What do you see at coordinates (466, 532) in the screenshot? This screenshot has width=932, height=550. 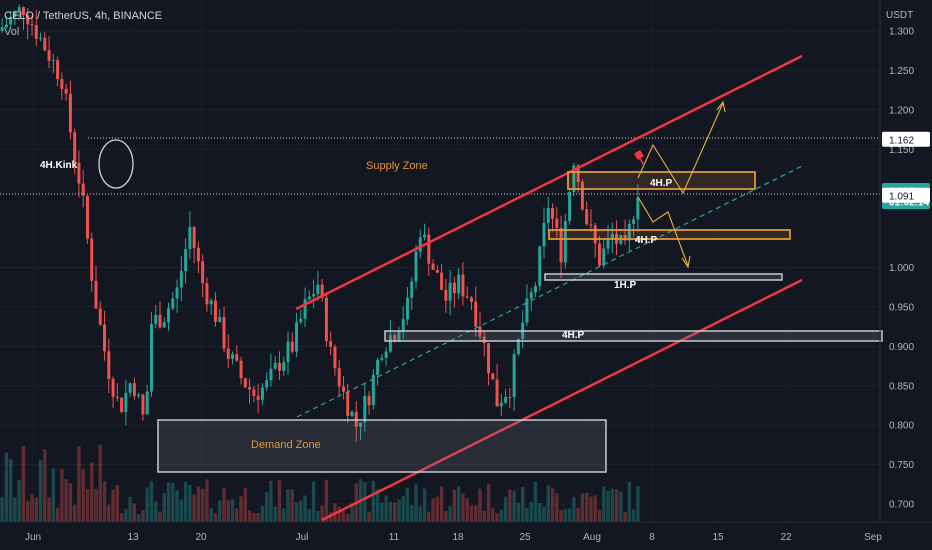 I see `time-axis: Jun 13 20 Jul 11 18 25 Aug 8 15 22 Sep` at bounding box center [466, 532].